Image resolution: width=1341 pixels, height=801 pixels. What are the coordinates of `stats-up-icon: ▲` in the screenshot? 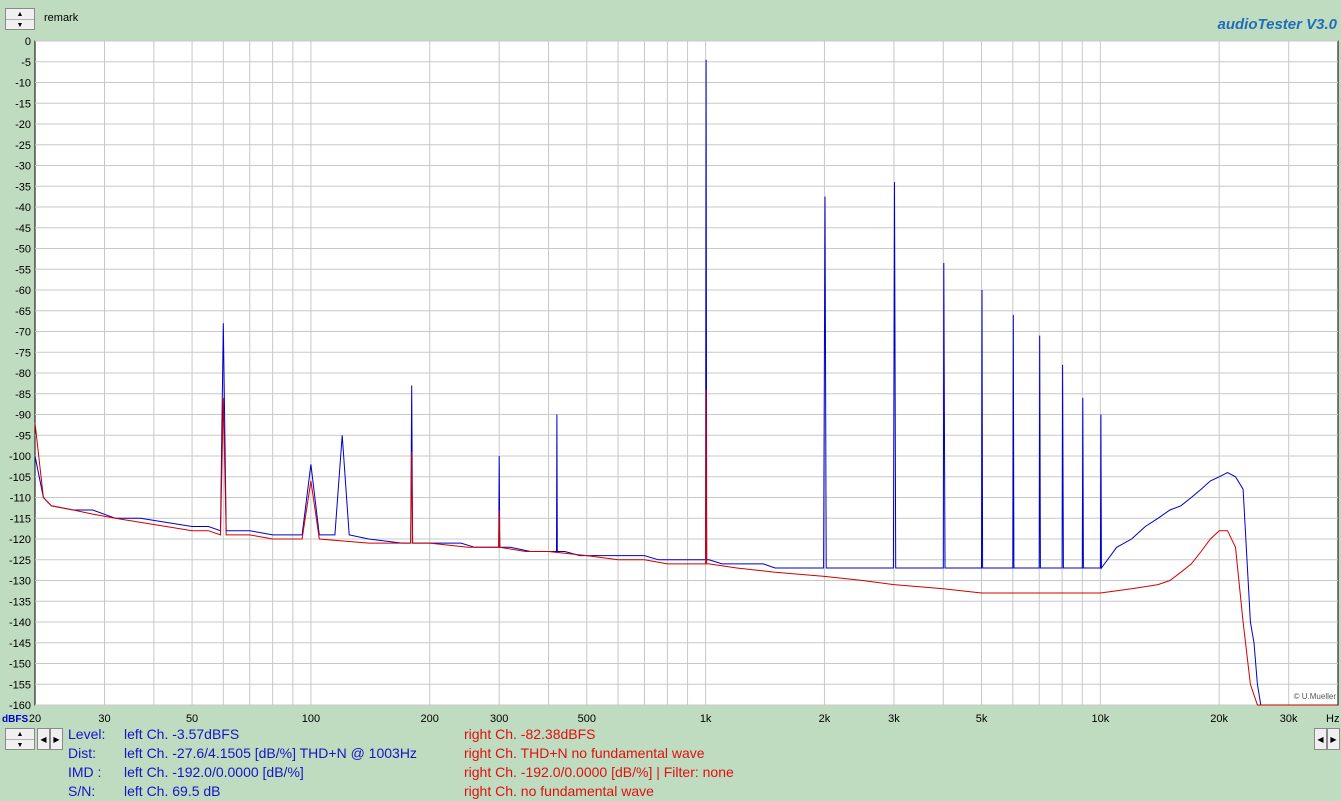 It's located at (20, 734).